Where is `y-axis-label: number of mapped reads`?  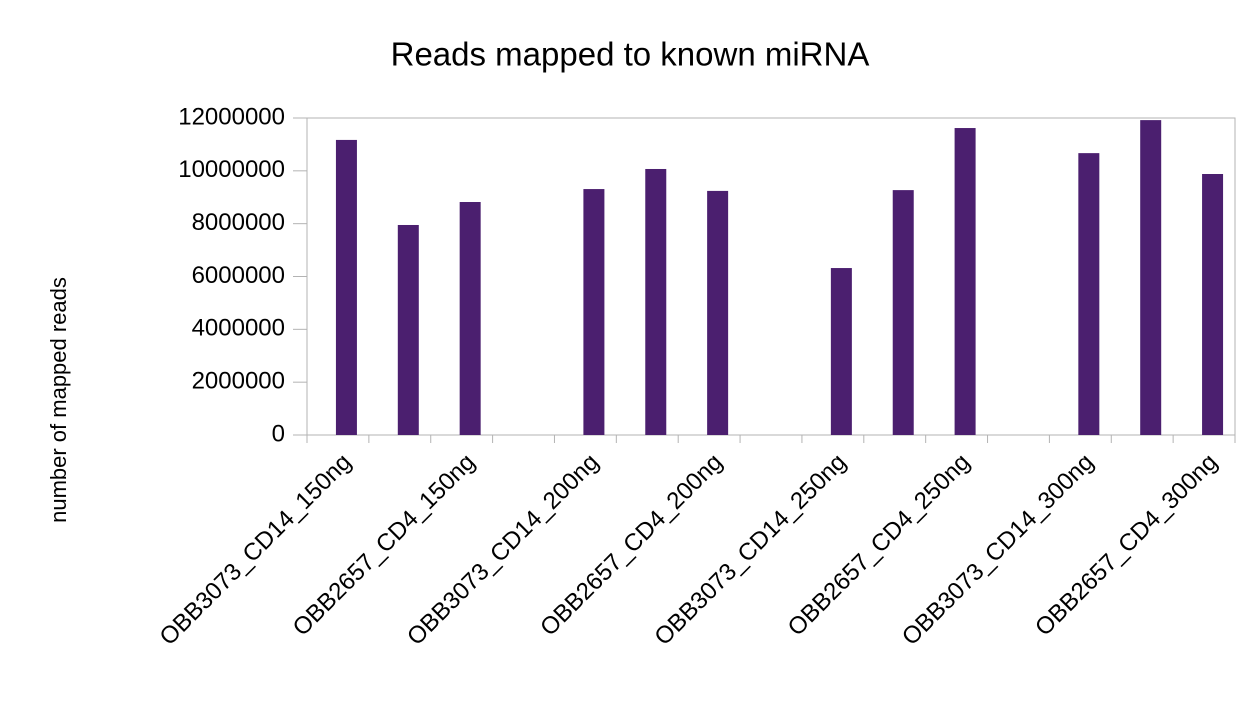 y-axis-label: number of mapped reads is located at coordinates (58, 400).